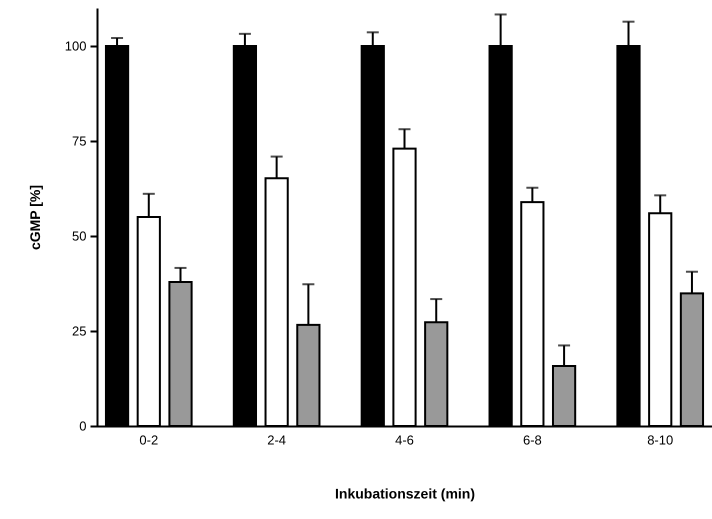  Describe the element at coordinates (404, 440) in the screenshot. I see `x-tick-label: 4-6` at that location.